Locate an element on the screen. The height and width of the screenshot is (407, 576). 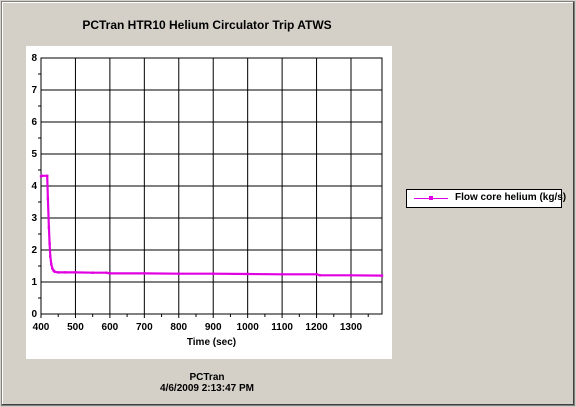
y-tick-label: 7 is located at coordinates (34, 90).